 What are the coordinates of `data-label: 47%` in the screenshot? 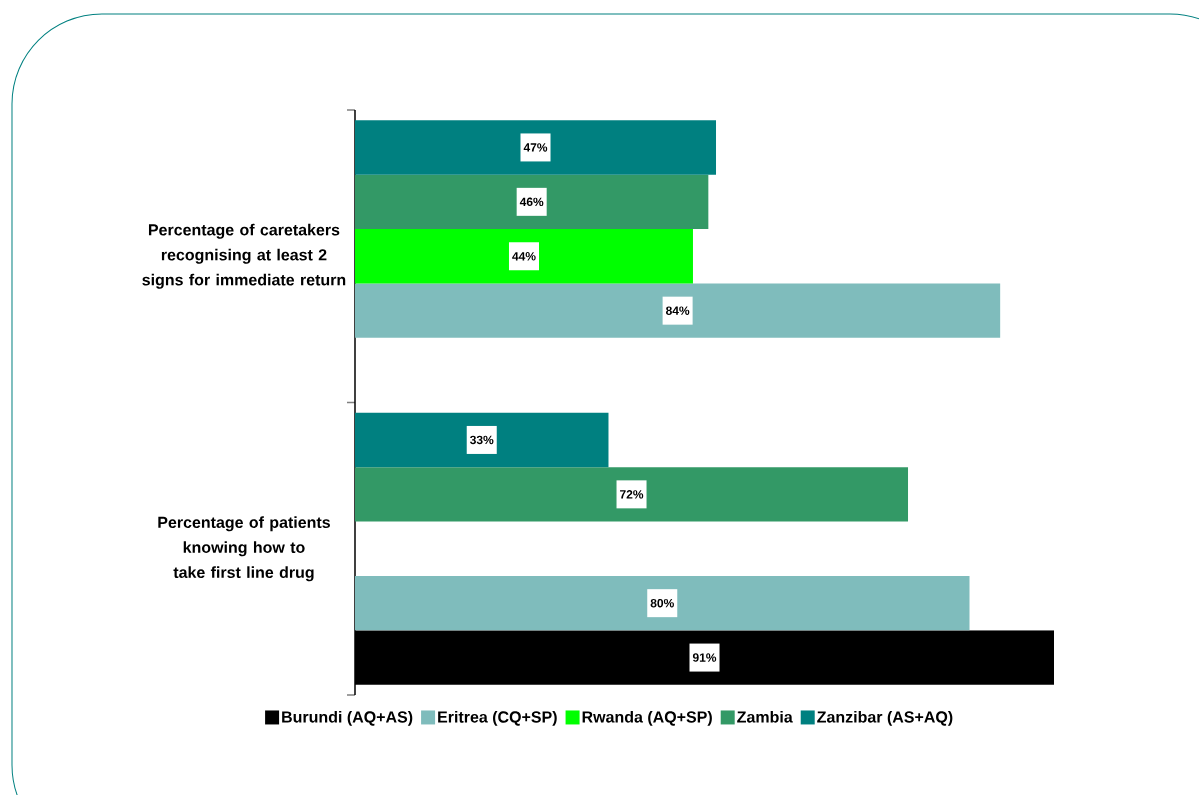 It's located at (535, 147).